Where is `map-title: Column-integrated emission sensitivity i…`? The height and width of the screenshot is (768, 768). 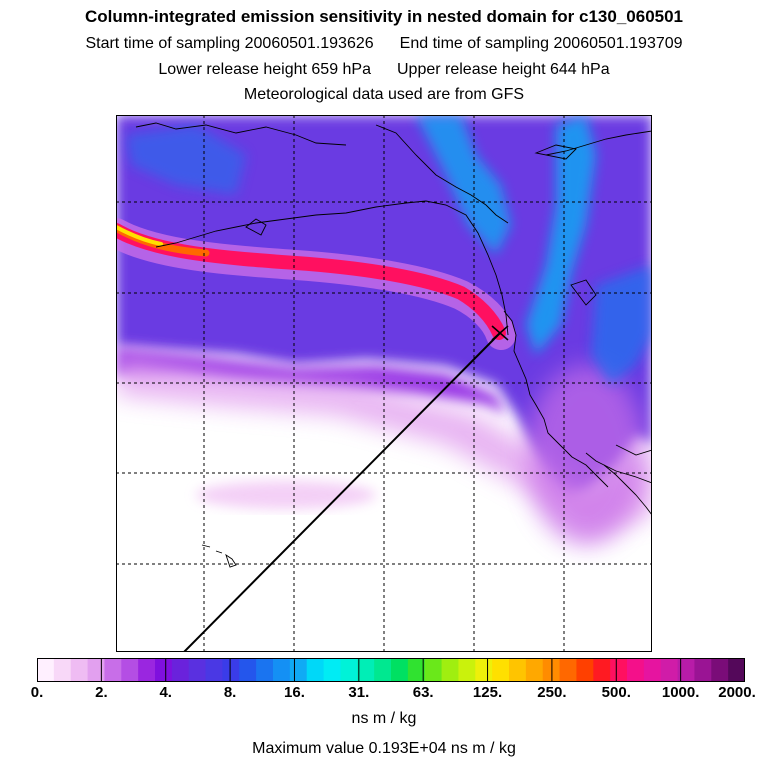 map-title: Column-integrated emission sensitivity i… is located at coordinates (384, 16).